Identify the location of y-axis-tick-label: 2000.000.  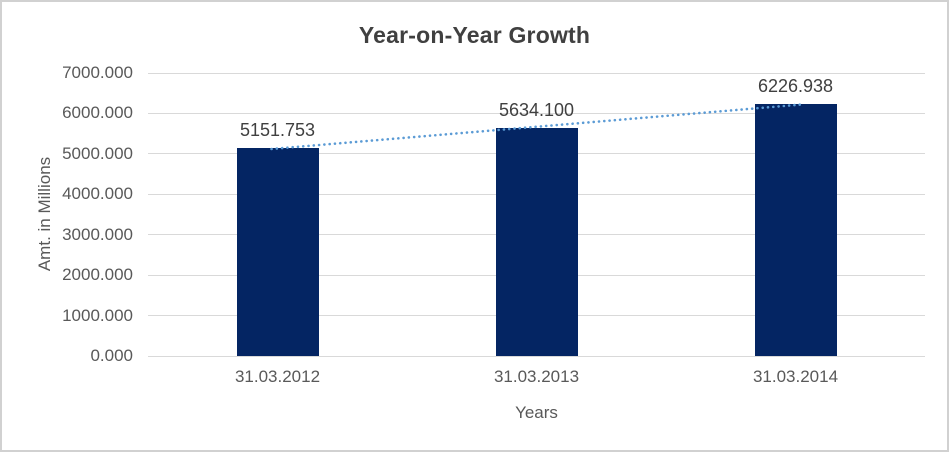
(97, 275).